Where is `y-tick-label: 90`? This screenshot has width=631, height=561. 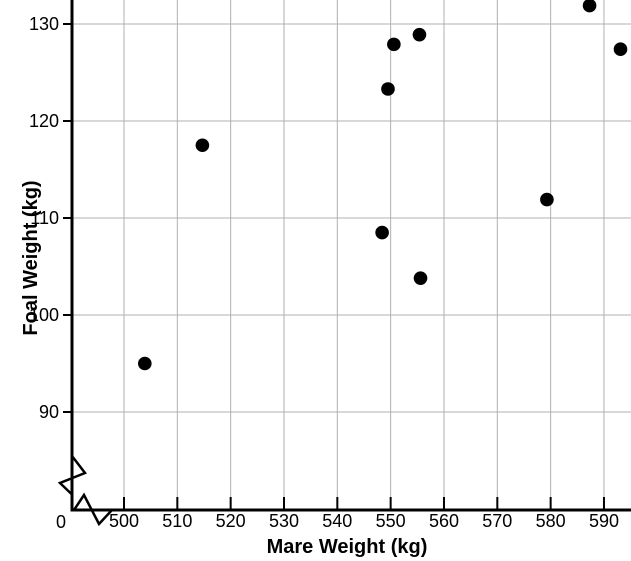
y-tick-label: 90 is located at coordinates (49, 412).